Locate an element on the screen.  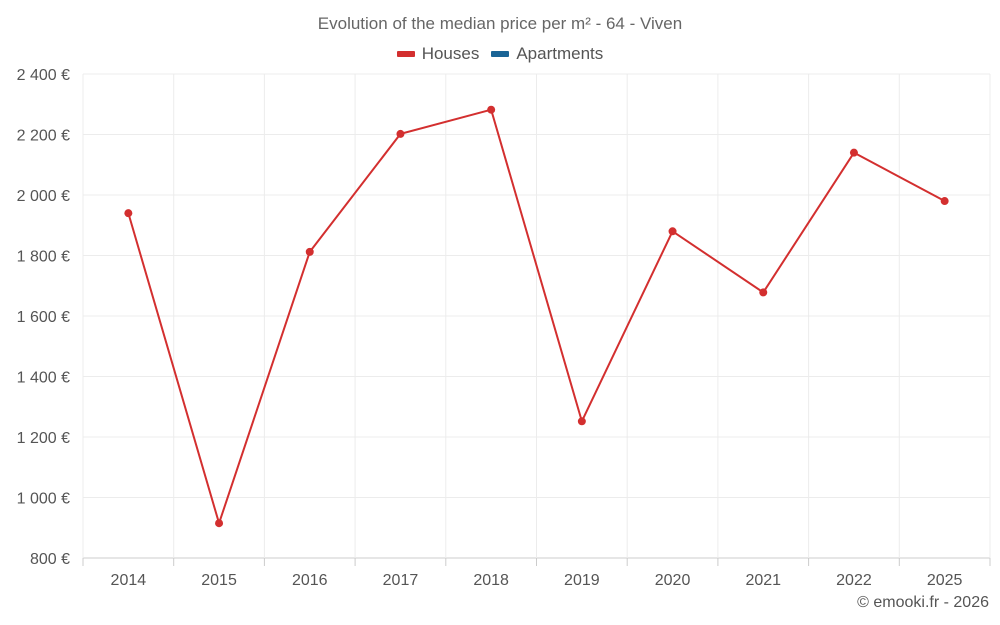
legend-label-apartments: Apartments is located at coordinates (560, 53).